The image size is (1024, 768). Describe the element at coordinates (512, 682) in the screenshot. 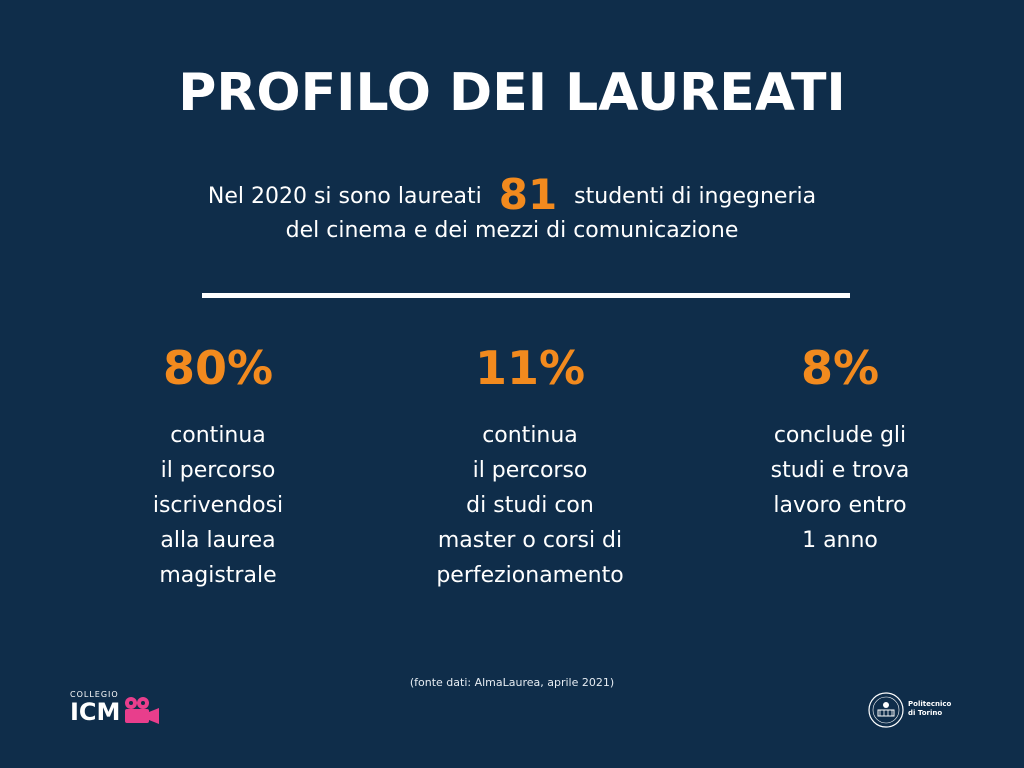

I see `data-source: (fonte dati: AlmaLaurea, aprile 2021)` at that location.